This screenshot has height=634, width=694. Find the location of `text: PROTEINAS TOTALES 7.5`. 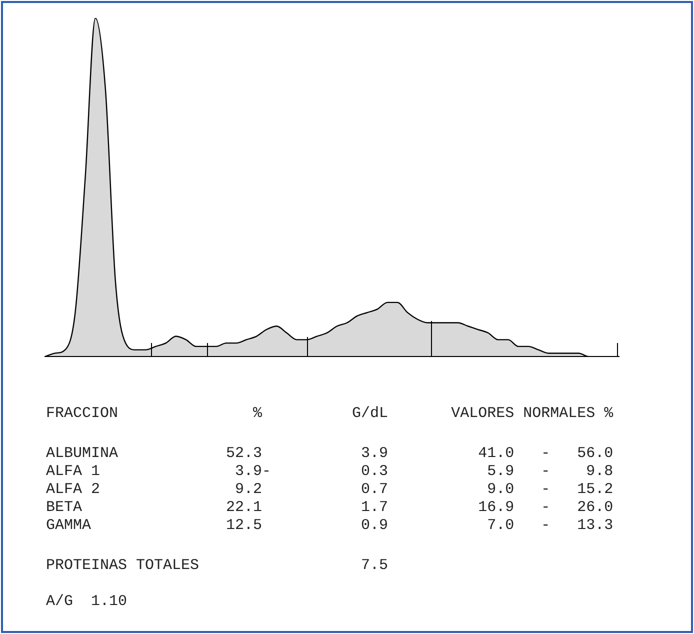

text: PROTEINAS TOTALES 7.5 is located at coordinates (218, 566).